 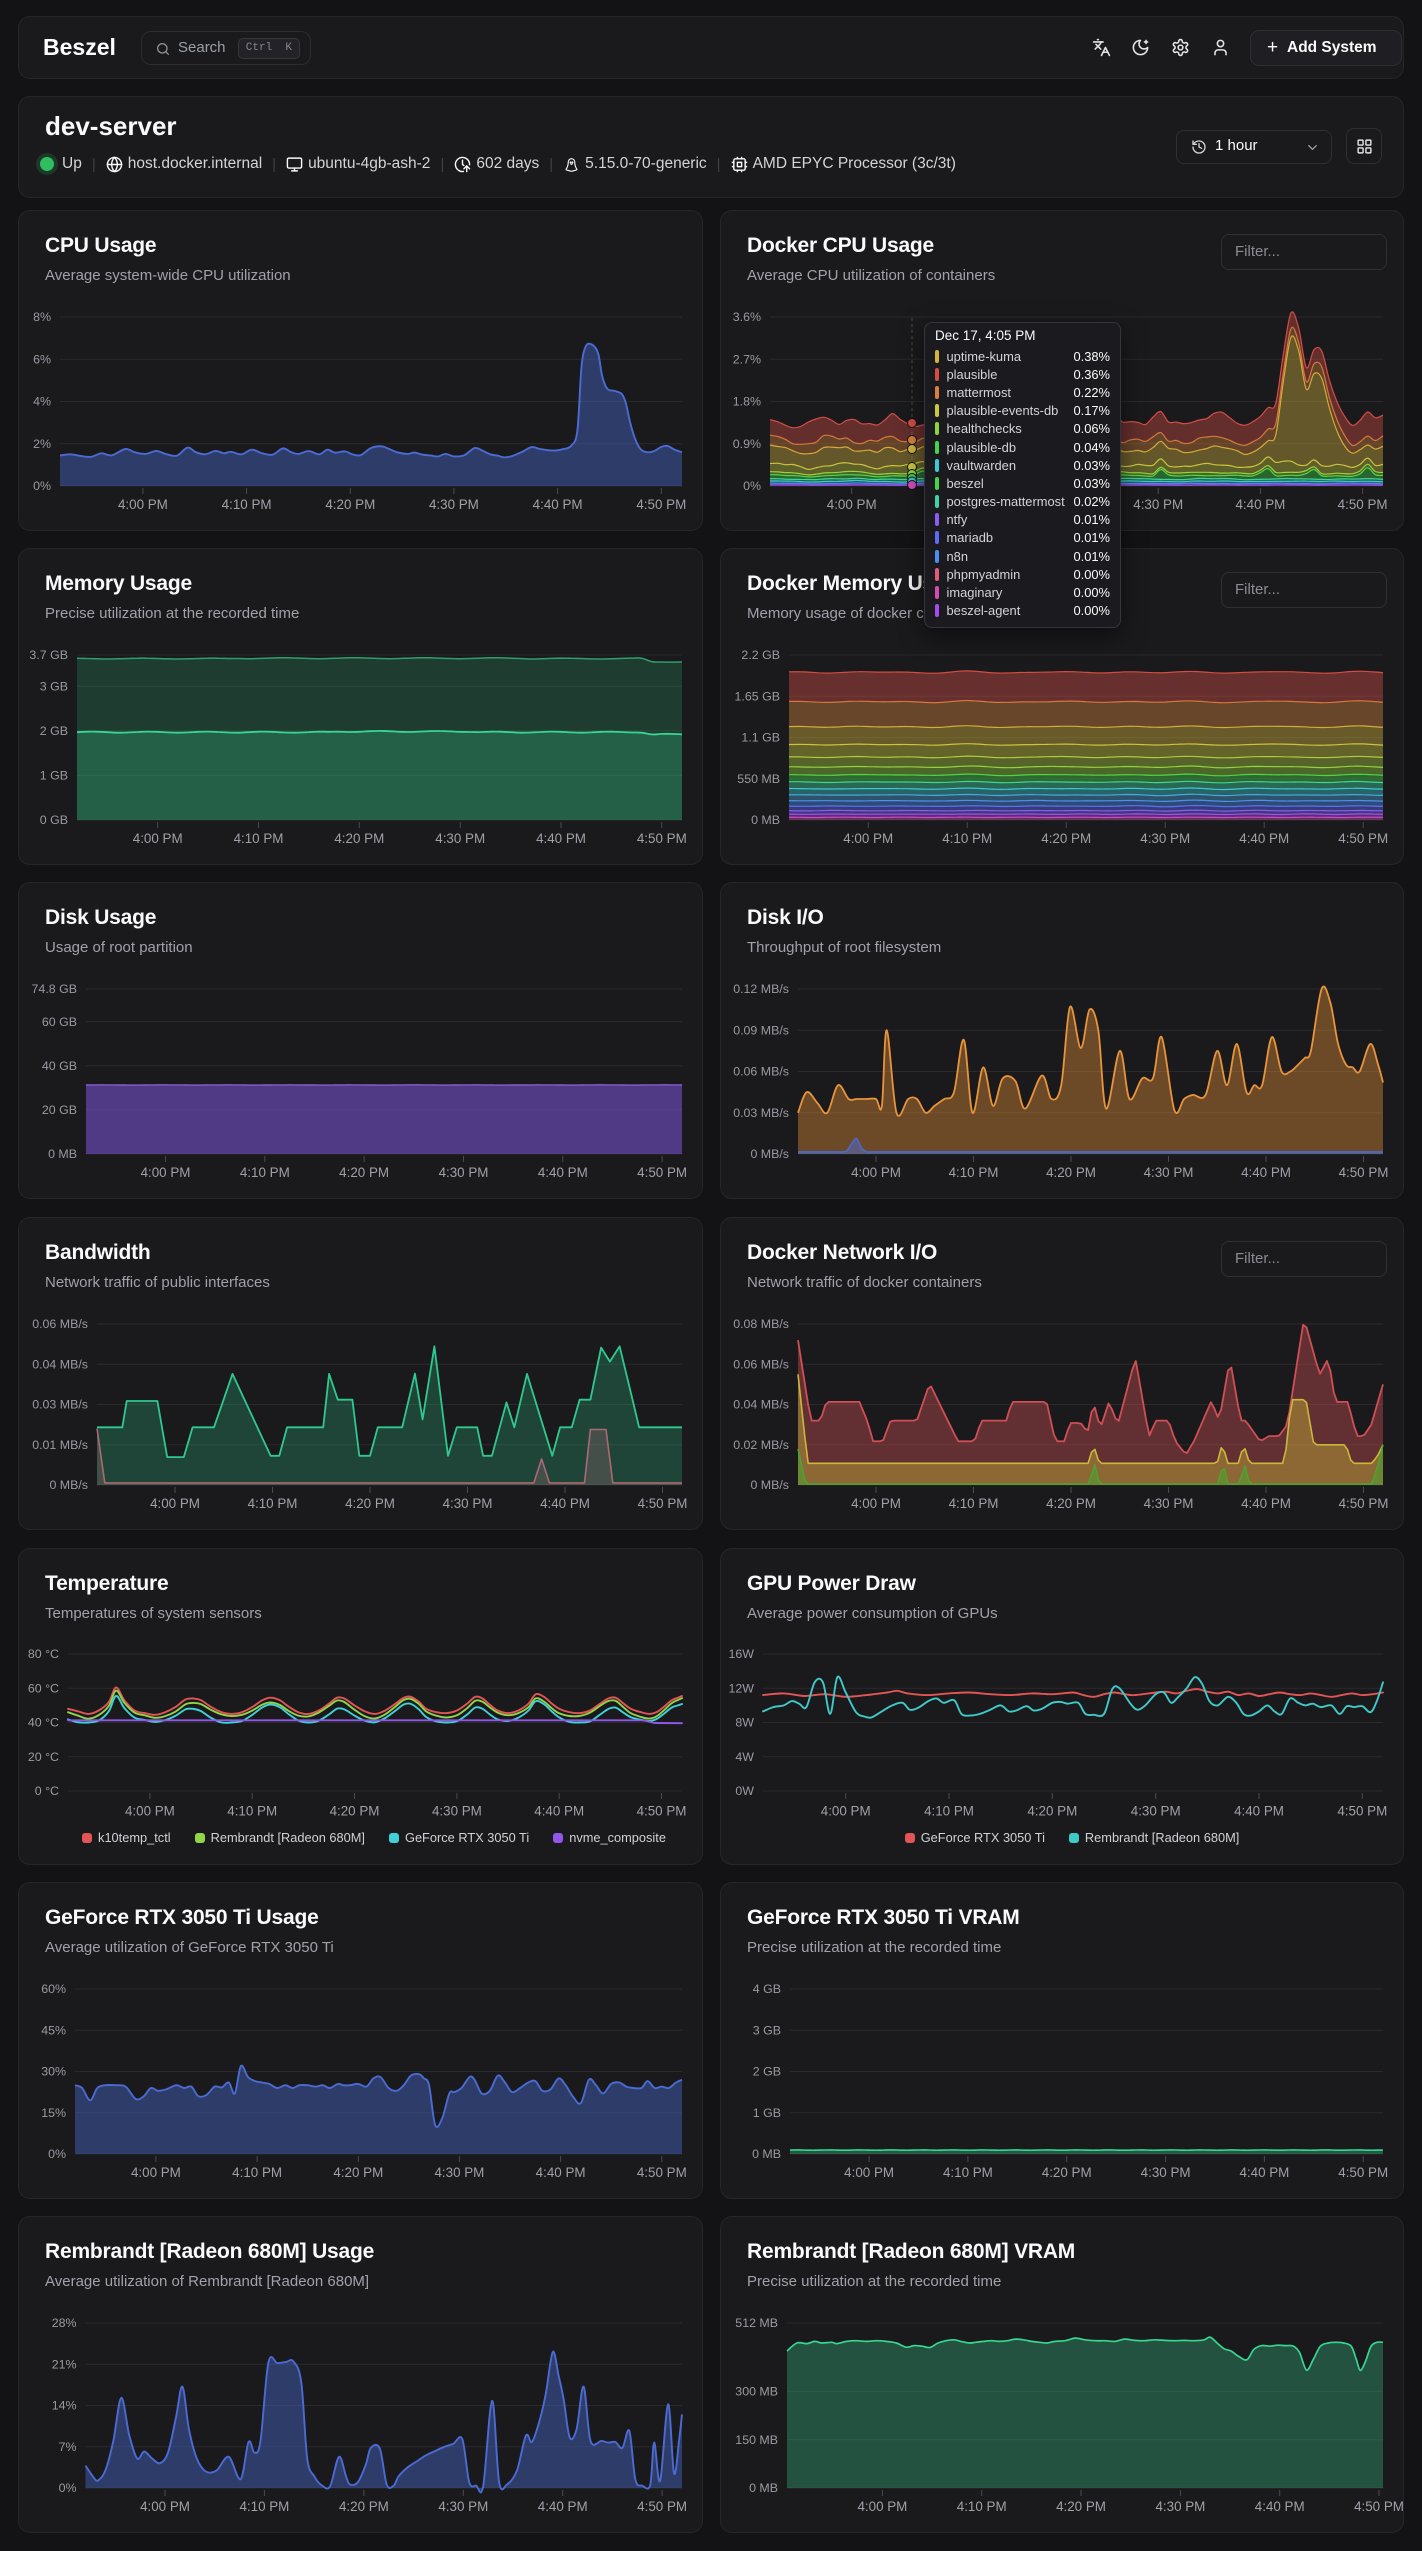 I want to click on svg-text: 1.8%, so click(x=747, y=402).